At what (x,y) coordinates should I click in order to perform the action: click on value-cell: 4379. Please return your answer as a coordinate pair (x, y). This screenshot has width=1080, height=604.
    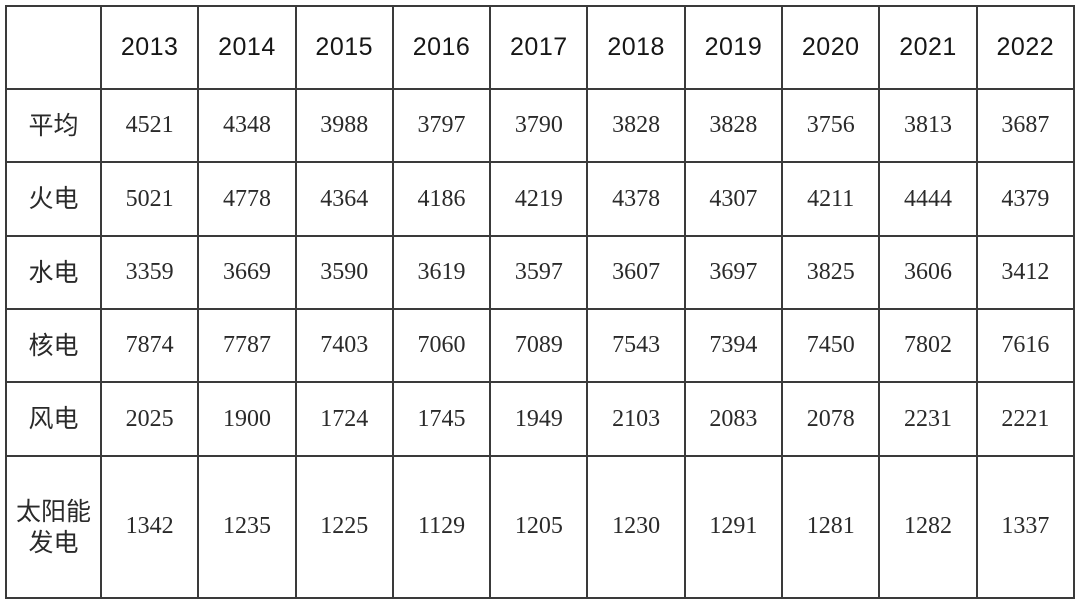
    Looking at the image, I should click on (1025, 199).